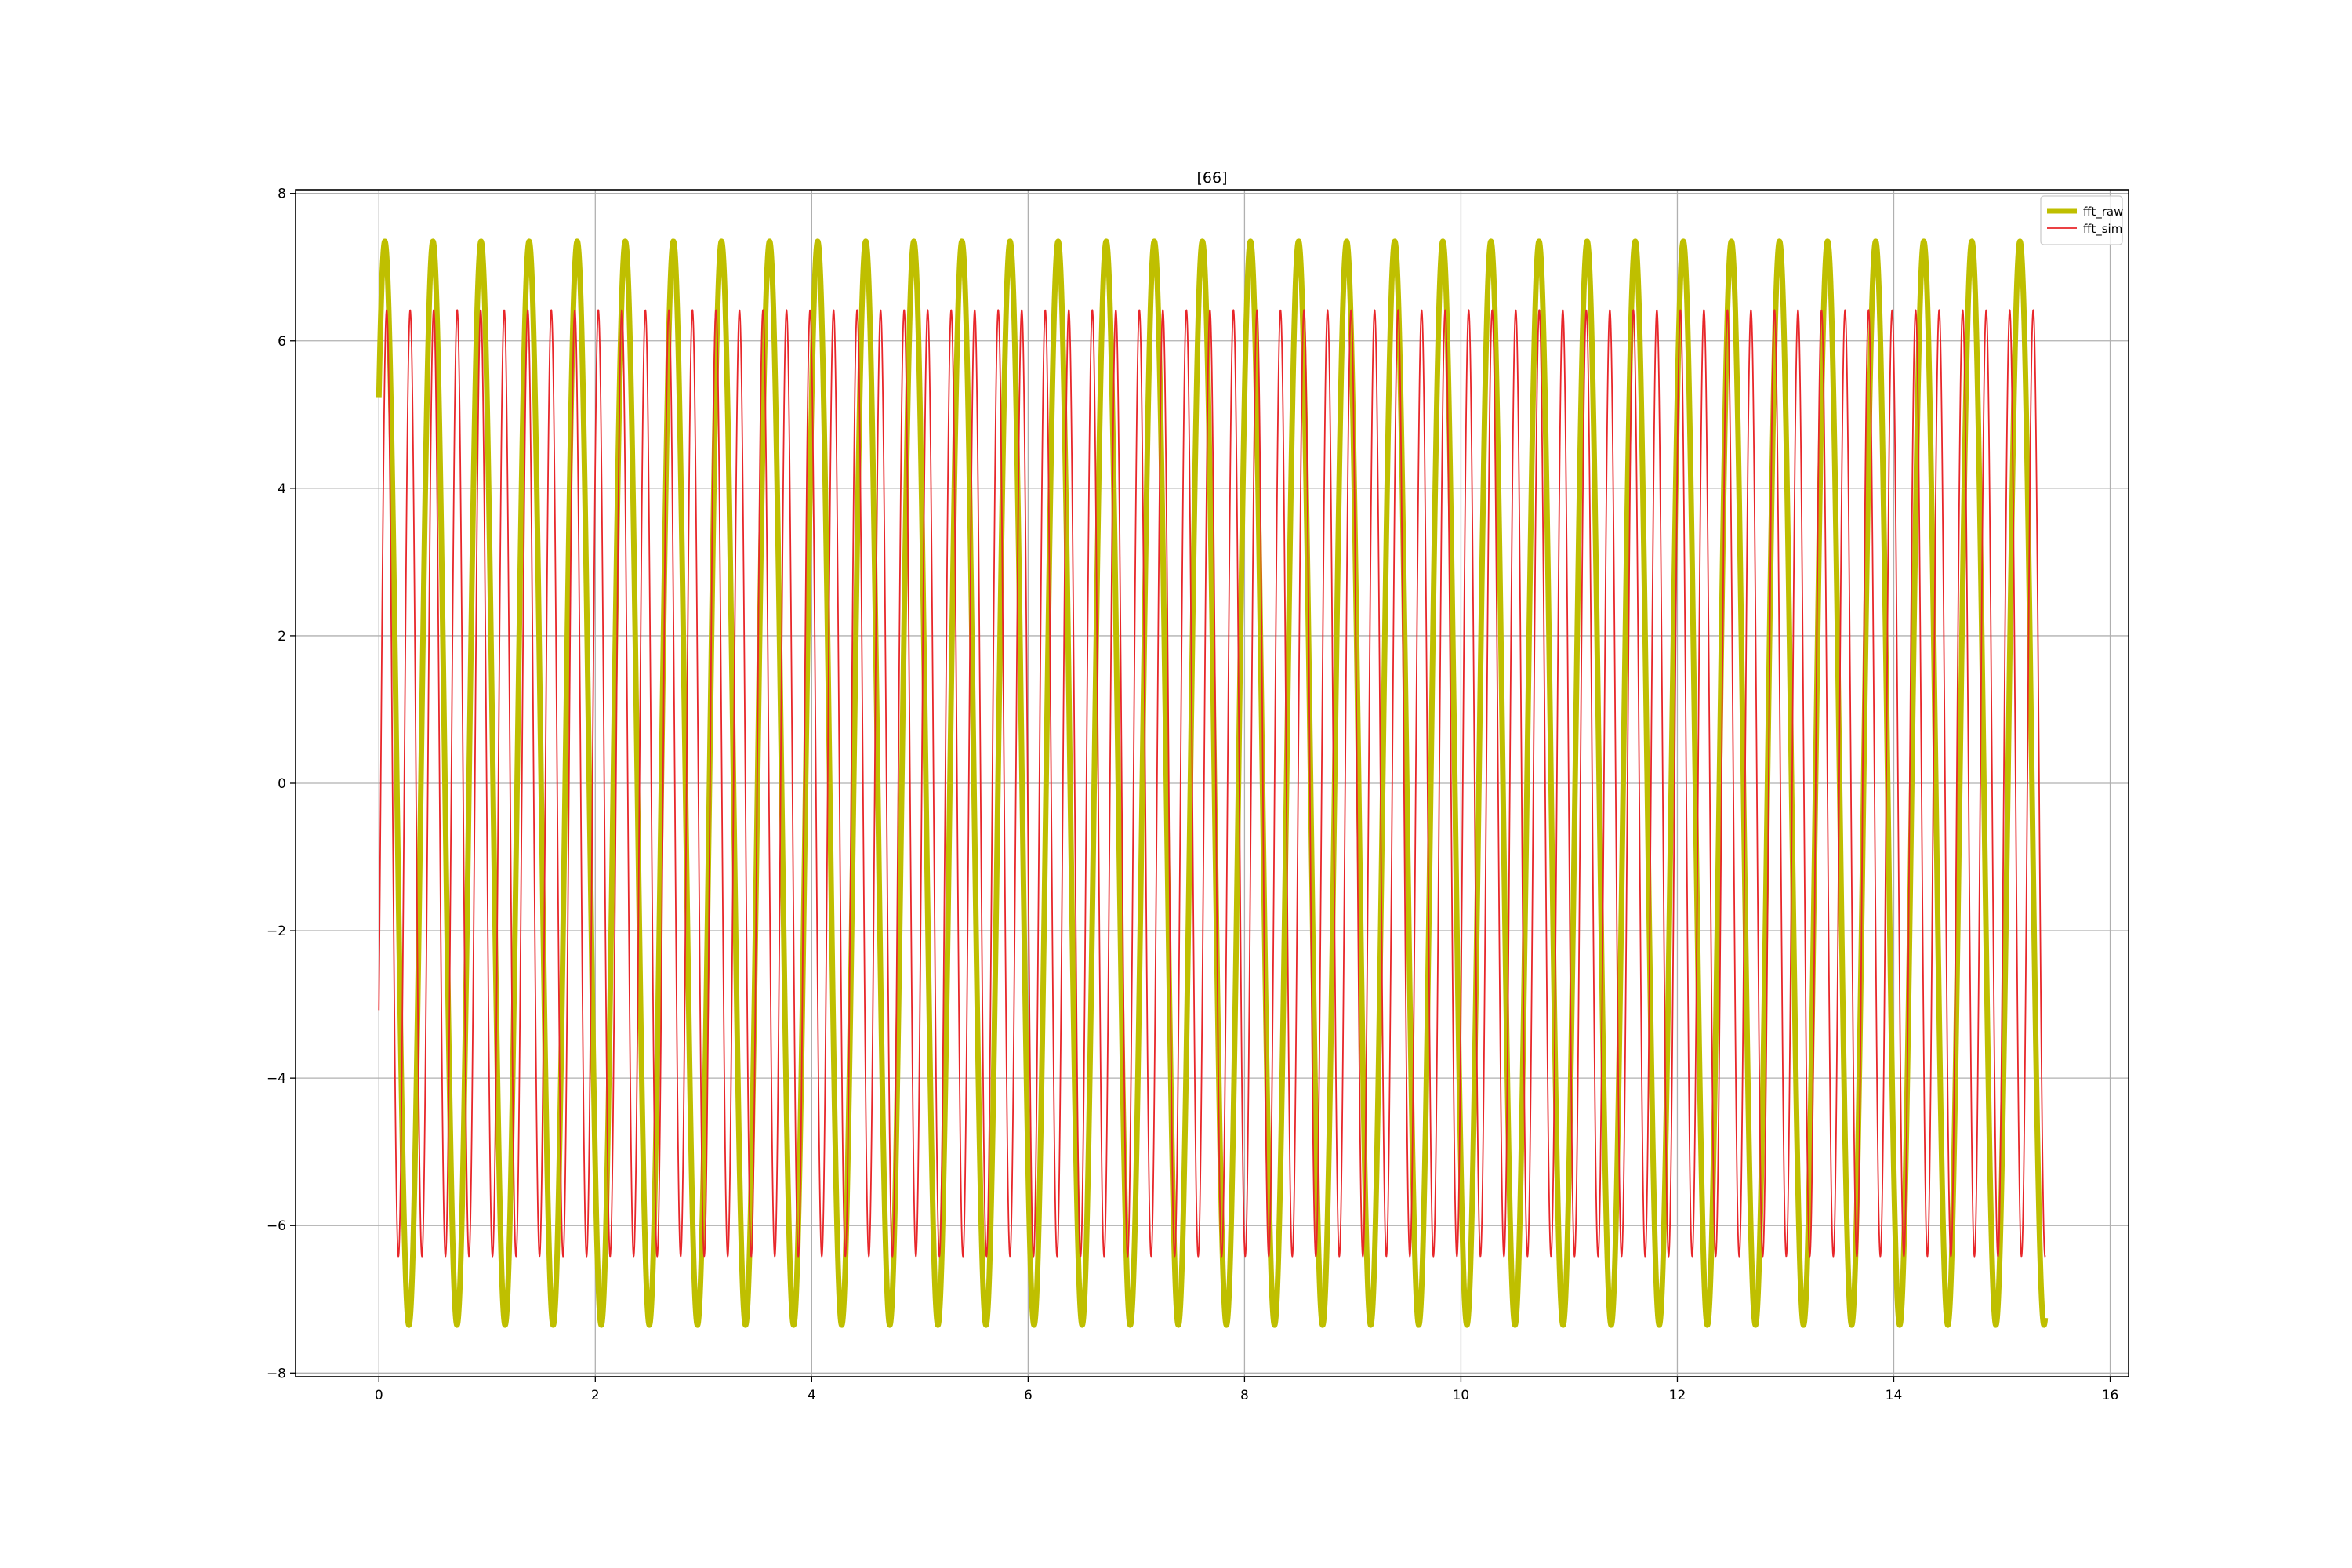  What do you see at coordinates (379, 1395) in the screenshot?
I see `x-tick-label: 0` at bounding box center [379, 1395].